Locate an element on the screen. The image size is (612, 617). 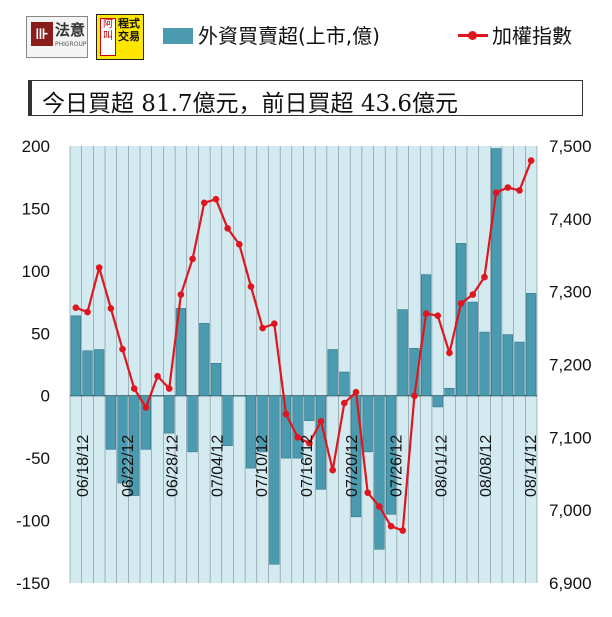
x-tick-label: 07/04/12 is located at coordinates (217, 466).